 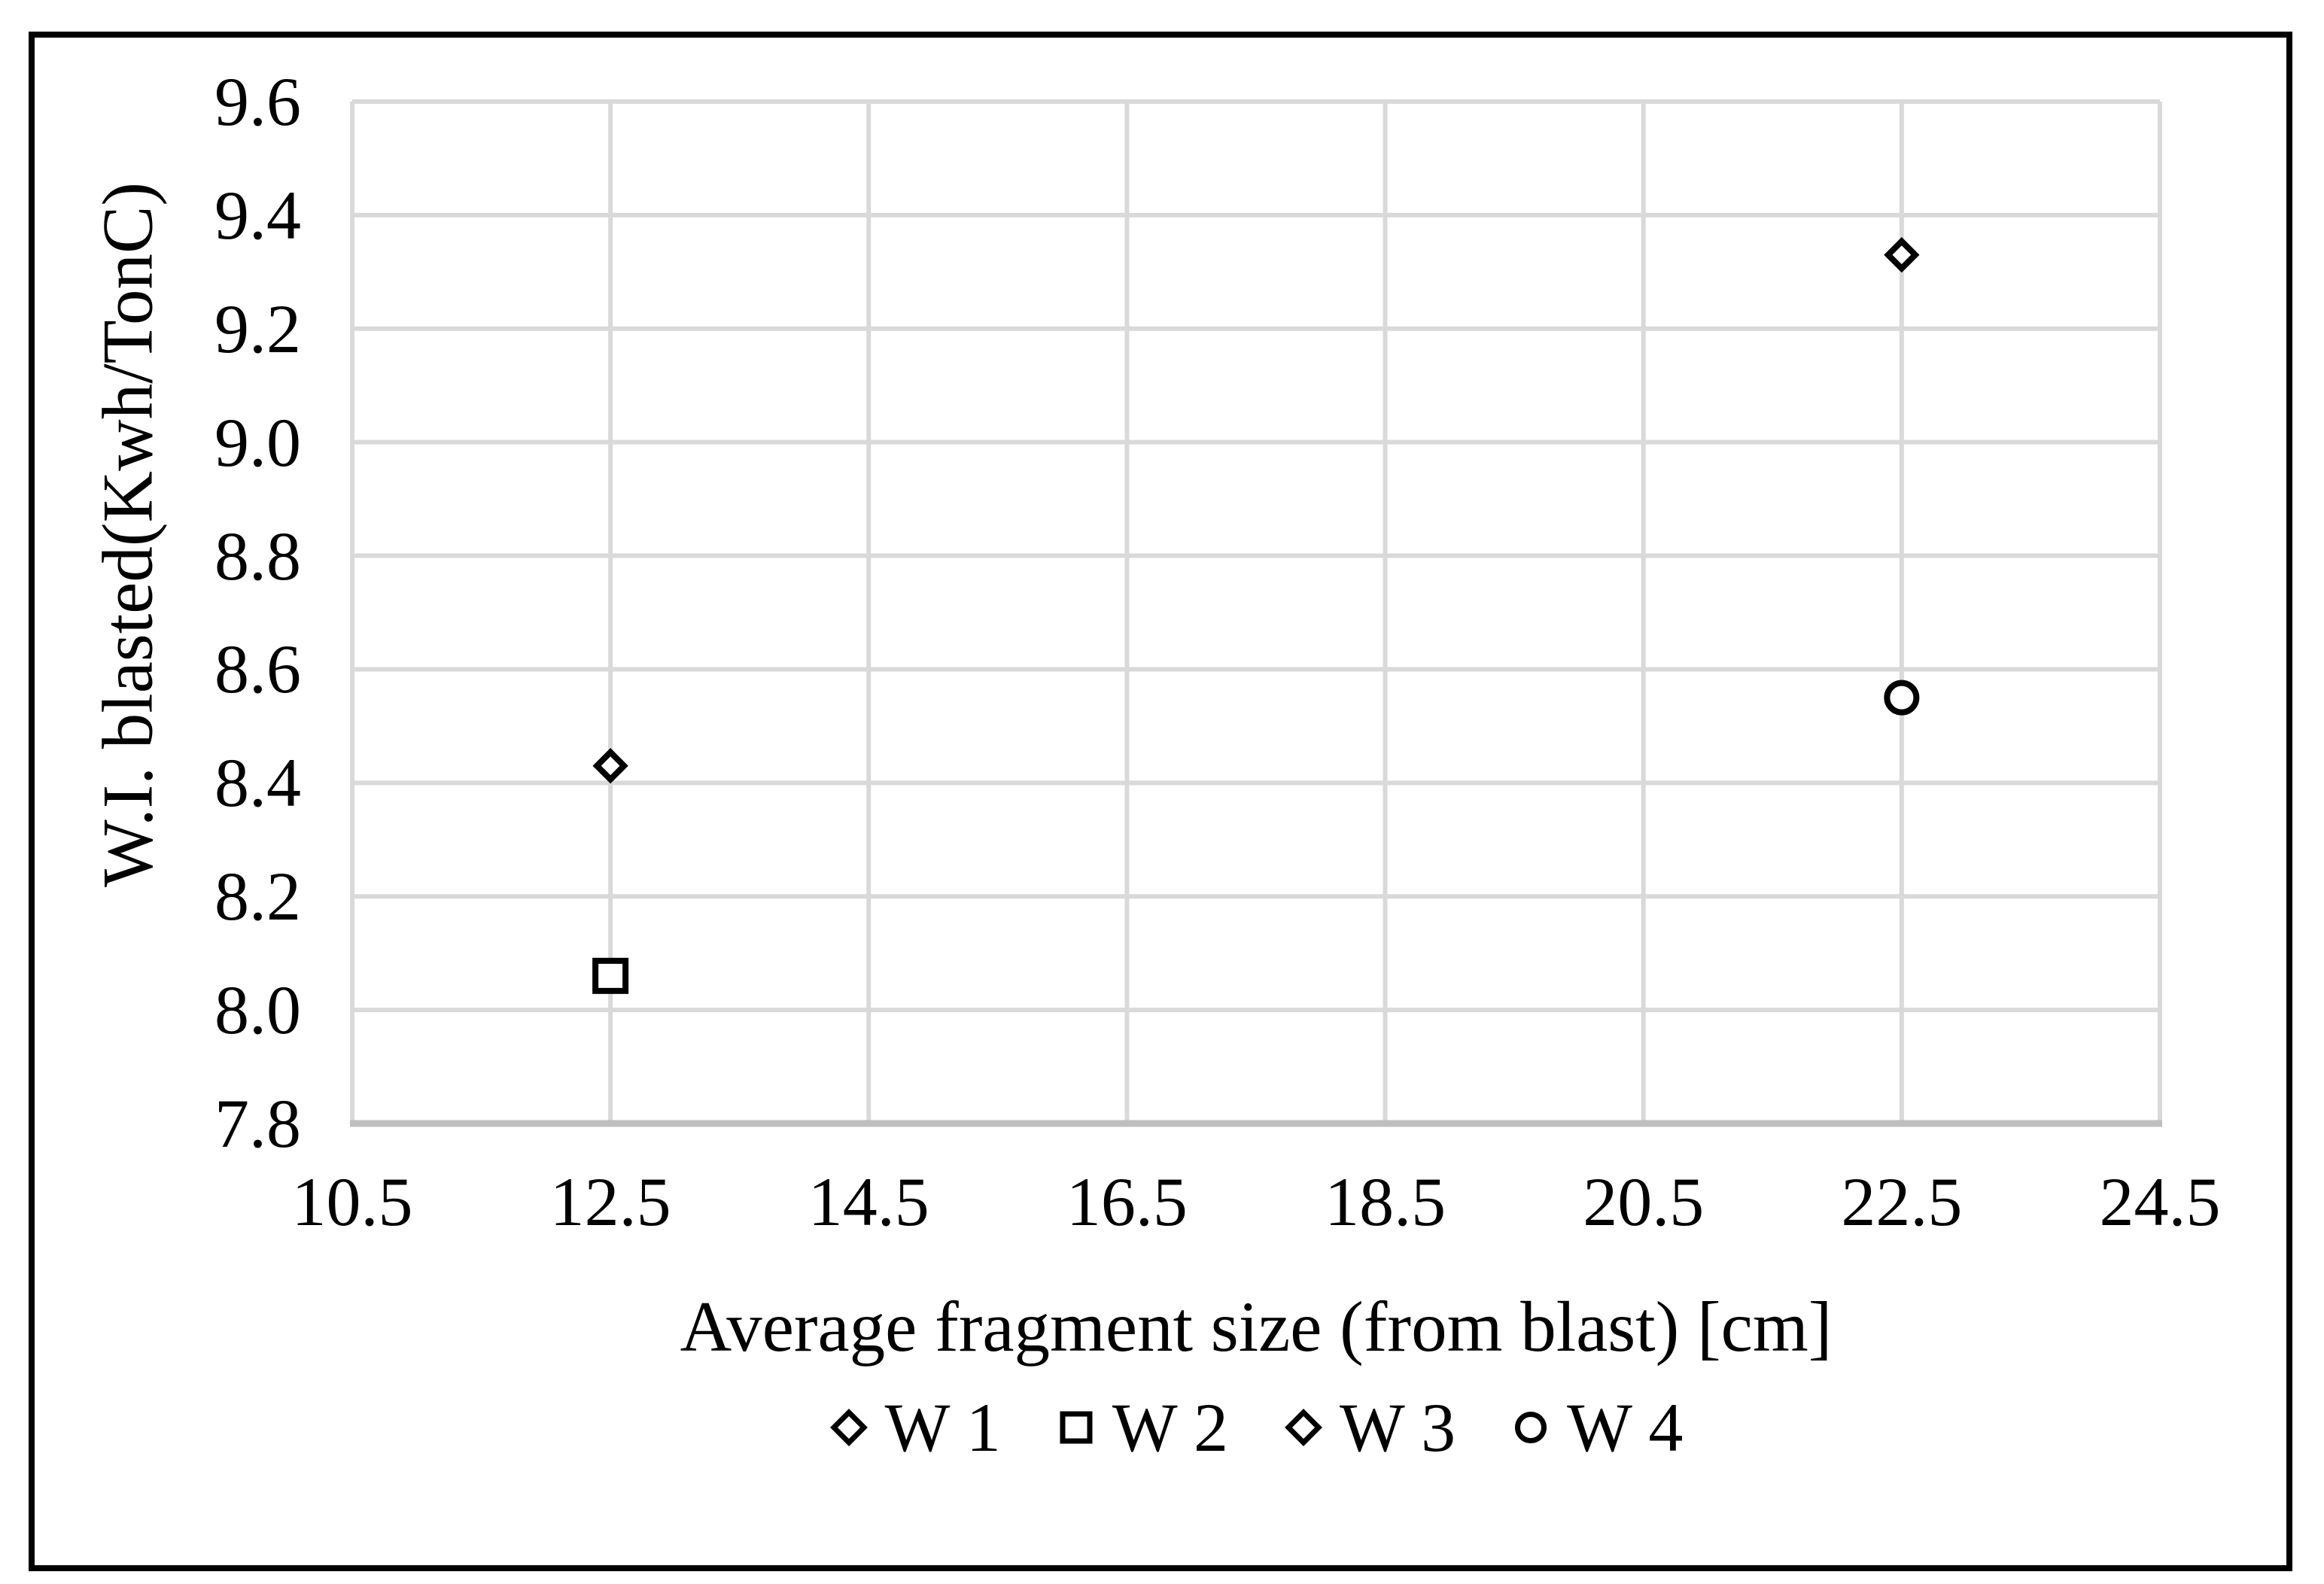 I want to click on square-icon, so click(x=1076, y=1427).